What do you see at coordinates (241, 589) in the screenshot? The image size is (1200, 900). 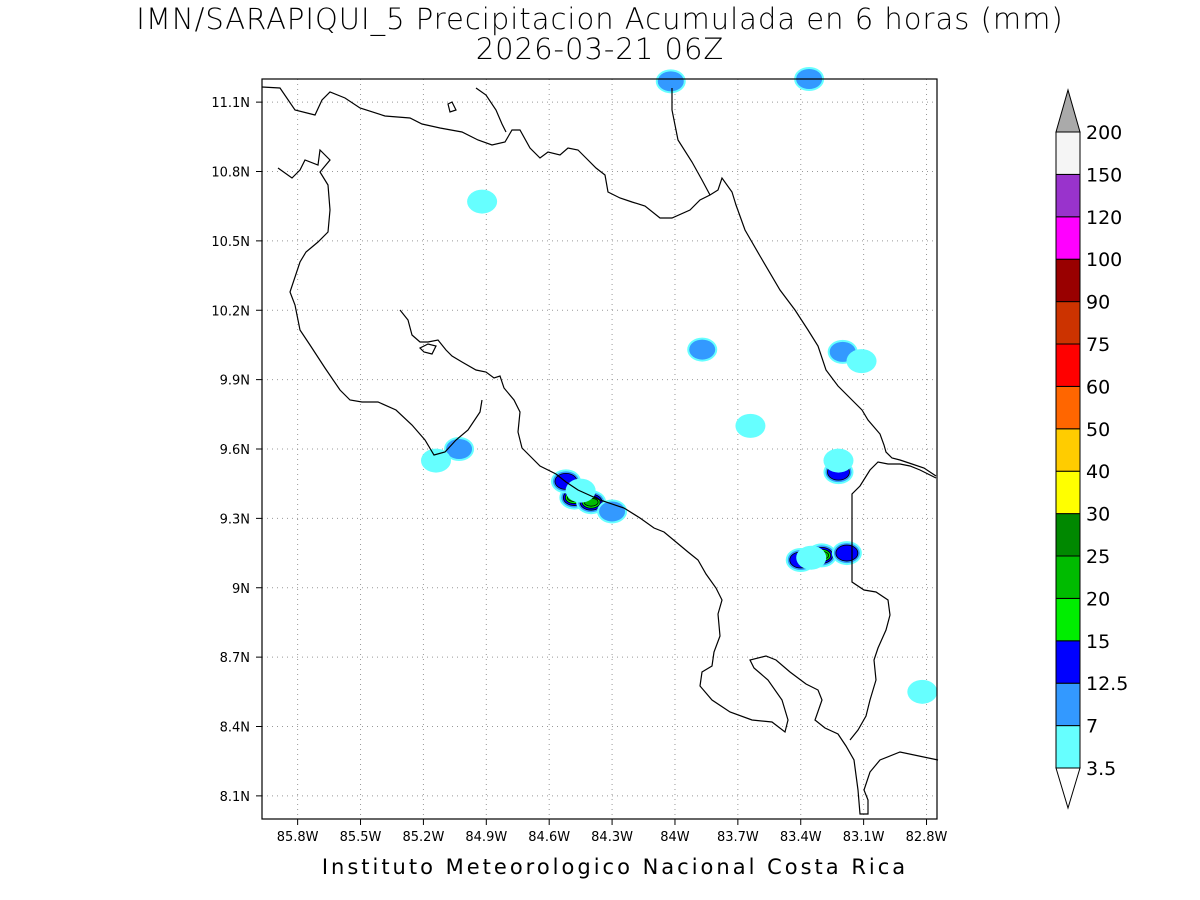 I see `y-tick-label: 9N` at bounding box center [241, 589].